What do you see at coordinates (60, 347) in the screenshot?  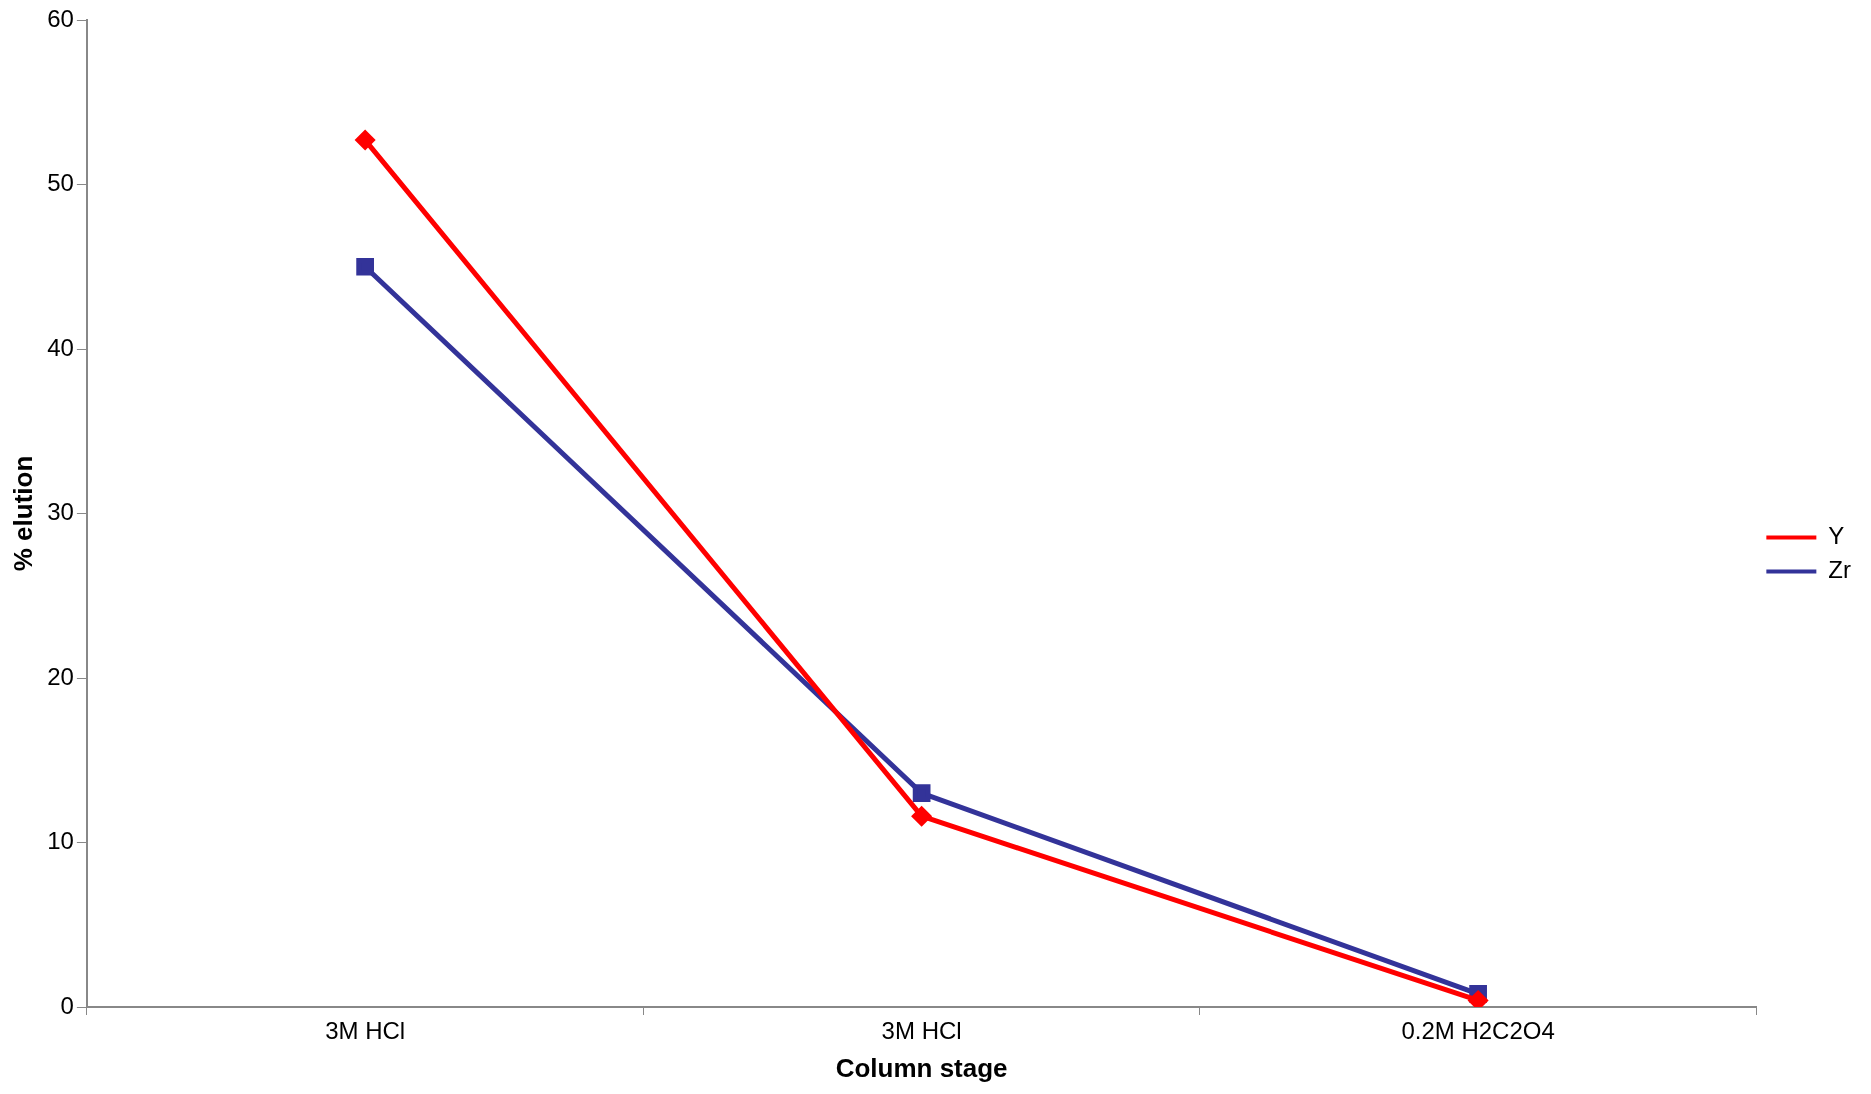 I see `y-tick-label: 40` at bounding box center [60, 347].